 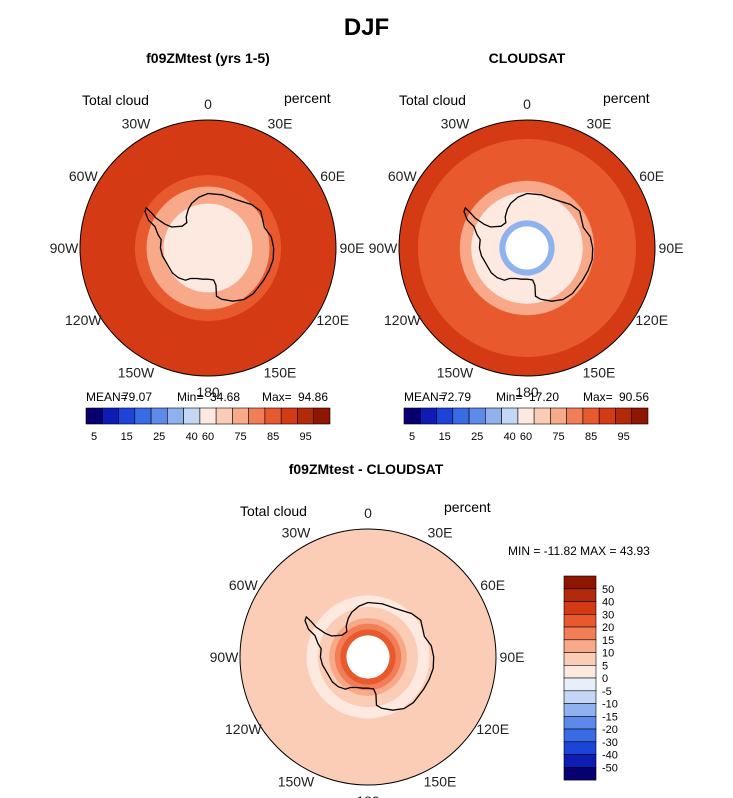 What do you see at coordinates (352, 248) in the screenshot?
I see `p1-lon-label: 90E` at bounding box center [352, 248].